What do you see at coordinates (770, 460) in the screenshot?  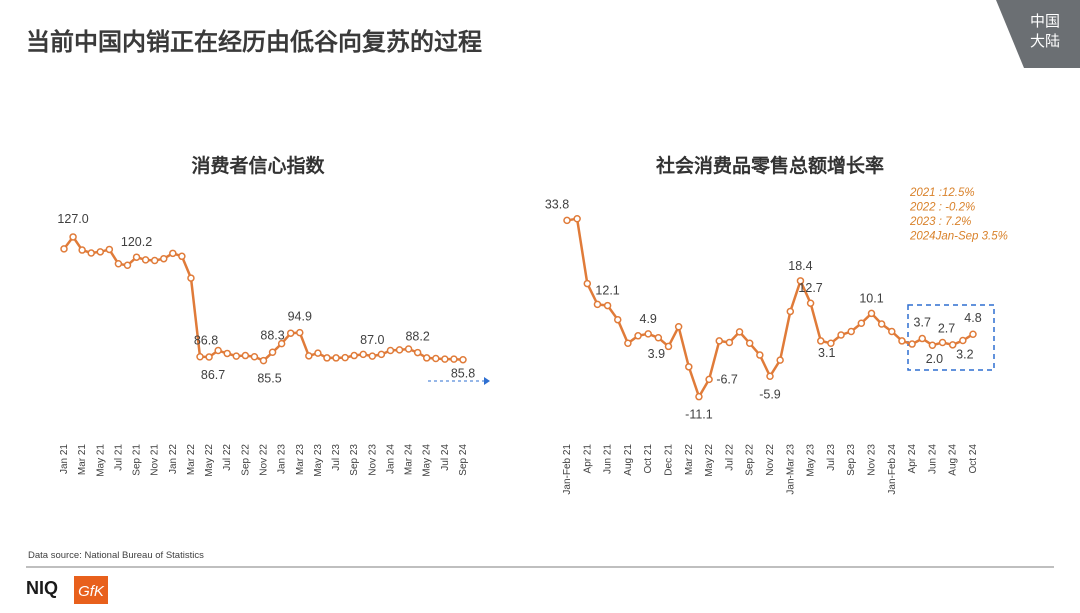 I see `x-tick-label: Nov 22` at bounding box center [770, 460].